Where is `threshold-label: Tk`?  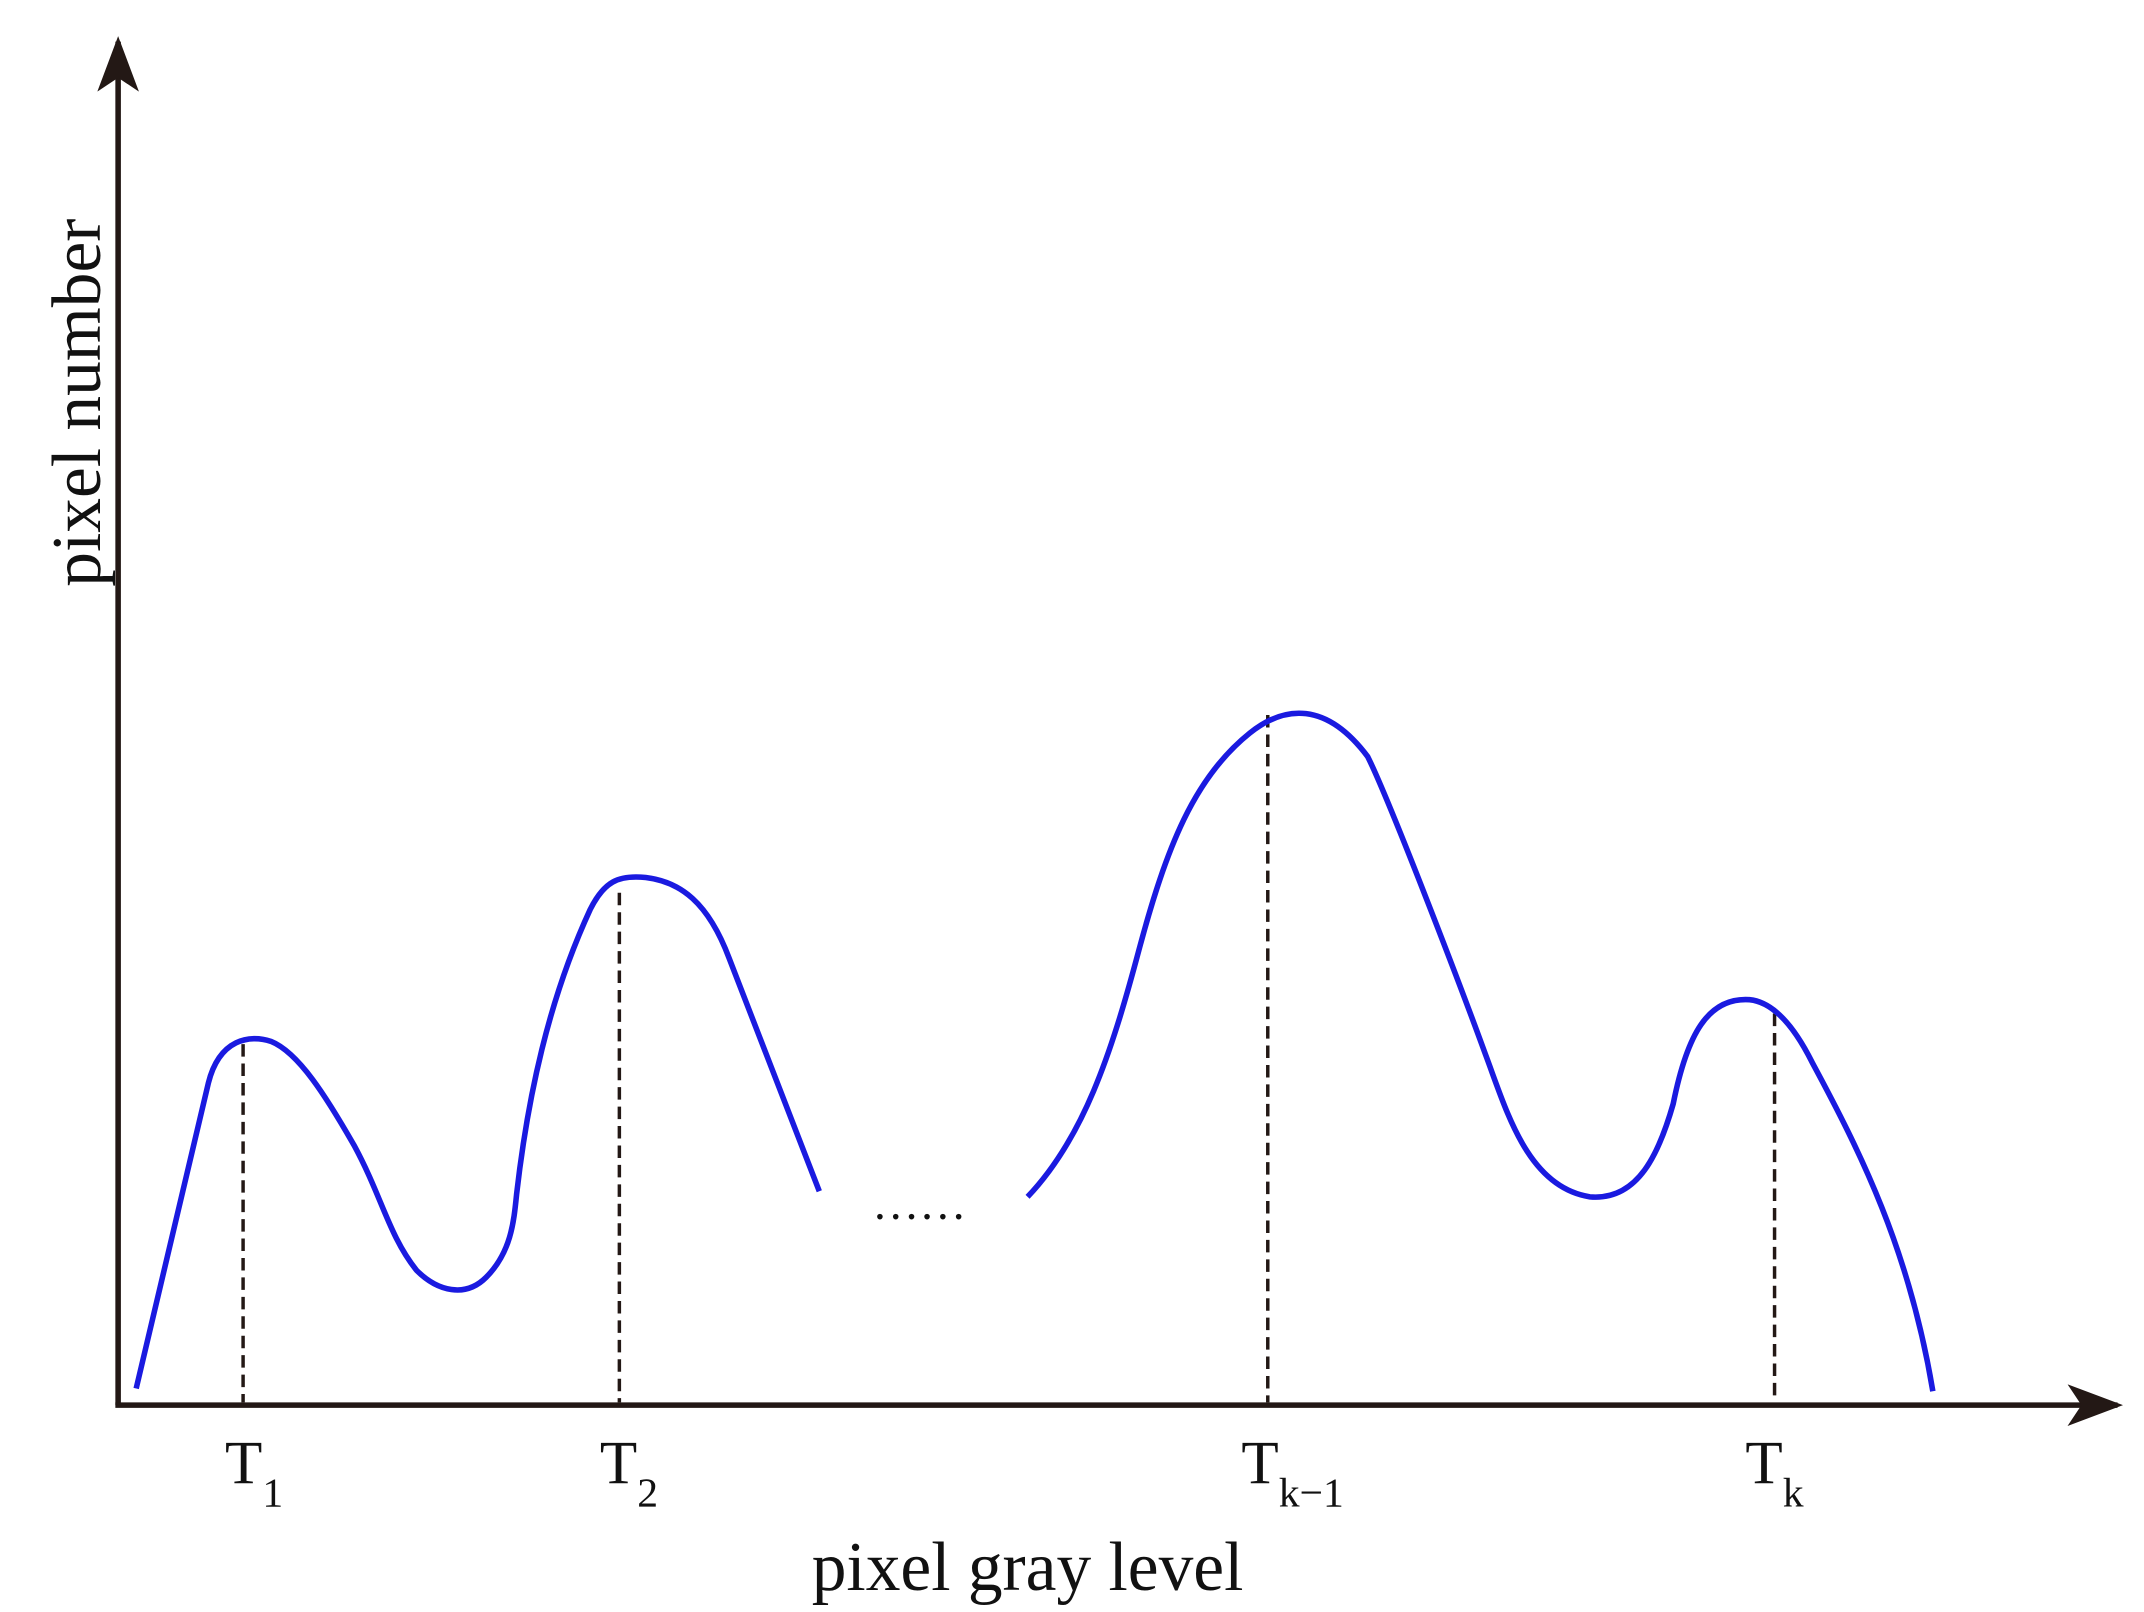 threshold-label: Tk is located at coordinates (1774, 1473).